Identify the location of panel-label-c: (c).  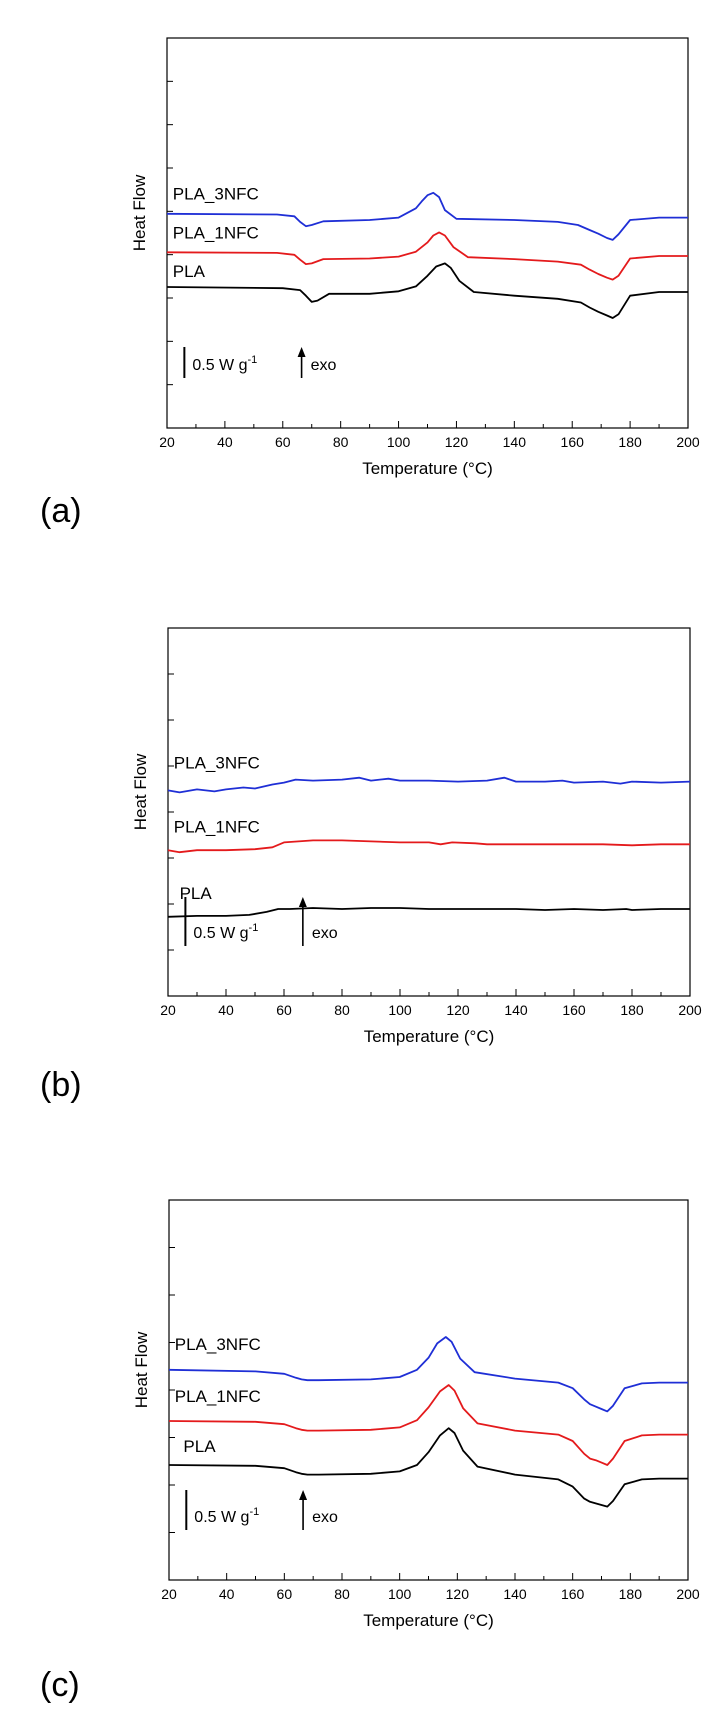
(60, 1685).